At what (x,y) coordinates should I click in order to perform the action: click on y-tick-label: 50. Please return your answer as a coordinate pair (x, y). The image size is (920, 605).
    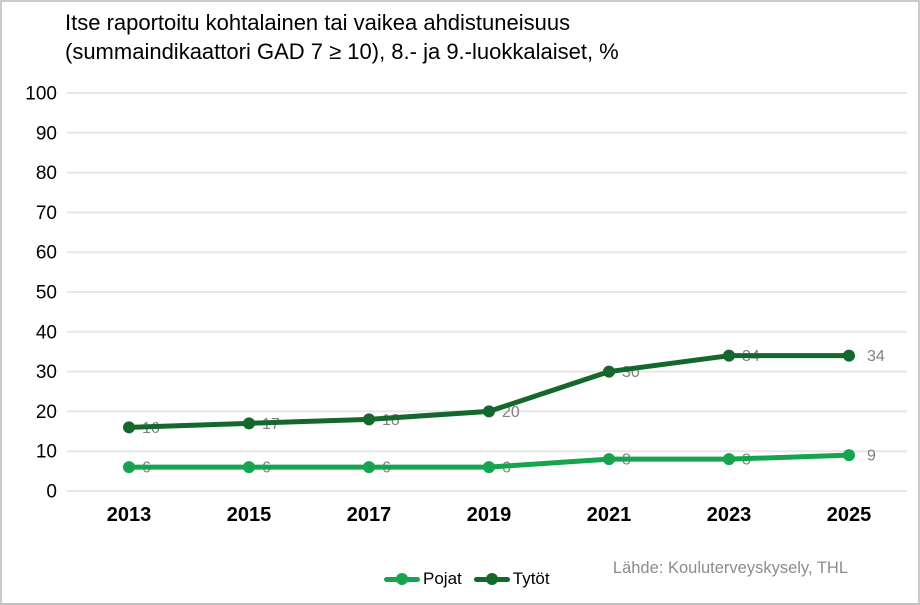
    Looking at the image, I should click on (46, 293).